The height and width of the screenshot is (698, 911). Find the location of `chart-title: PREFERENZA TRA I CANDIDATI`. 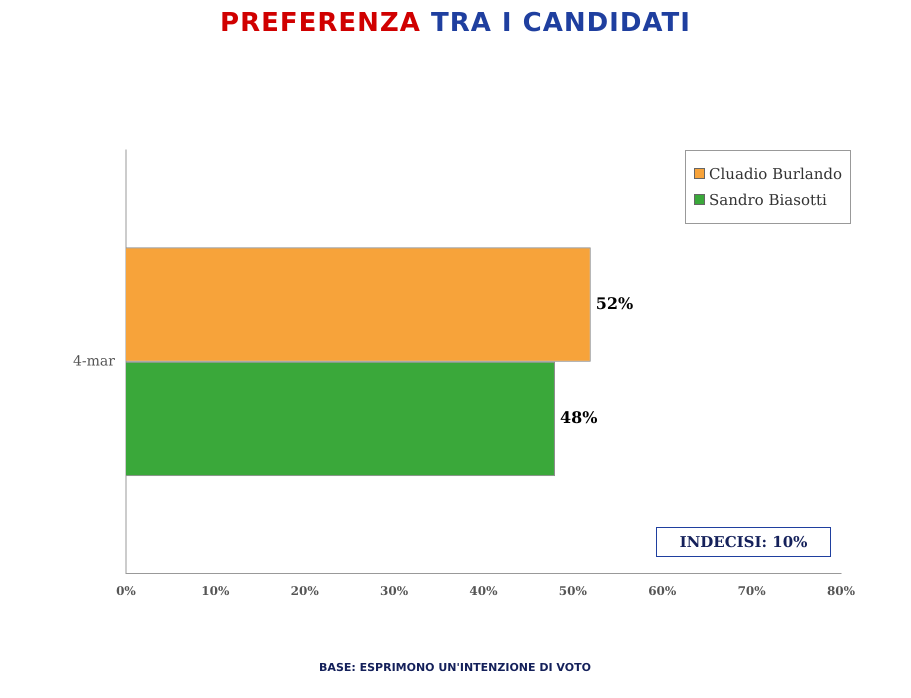

chart-title: PREFERENZA TRA I CANDIDATI is located at coordinates (455, 23).